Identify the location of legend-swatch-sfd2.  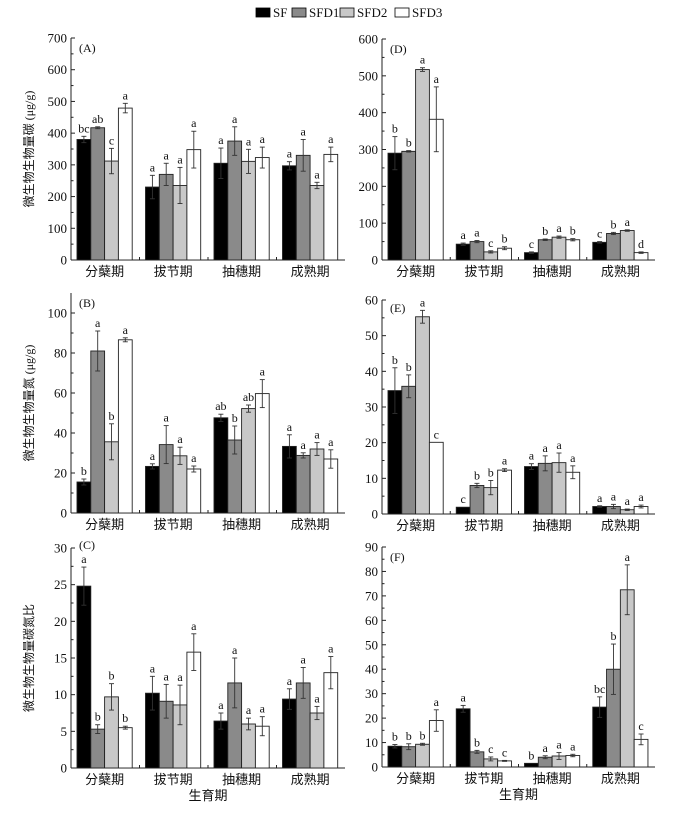
(347, 12).